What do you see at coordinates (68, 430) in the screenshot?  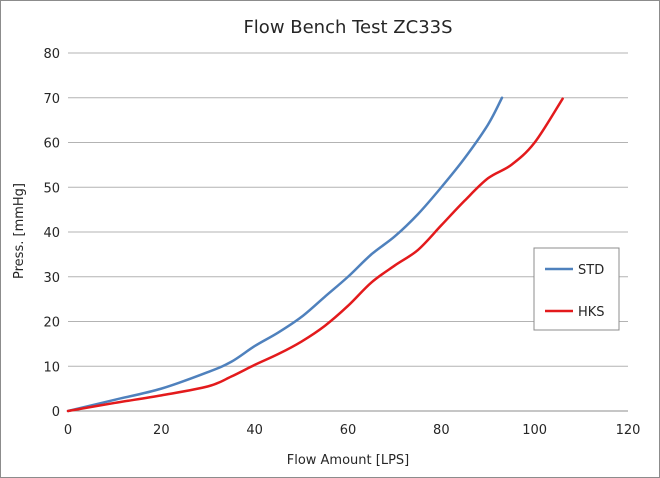 I see `x-tick-label: 0` at bounding box center [68, 430].